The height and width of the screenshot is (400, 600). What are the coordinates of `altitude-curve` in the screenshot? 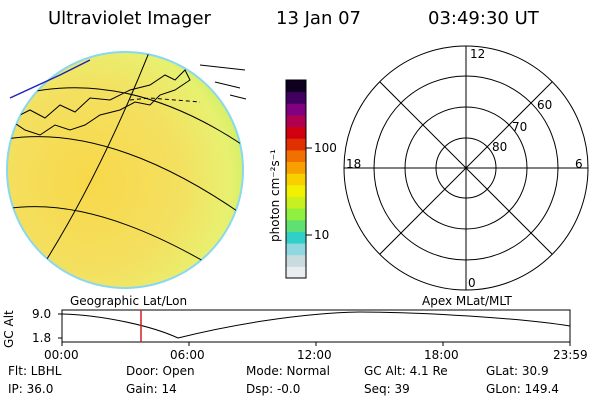 It's located at (316, 325).